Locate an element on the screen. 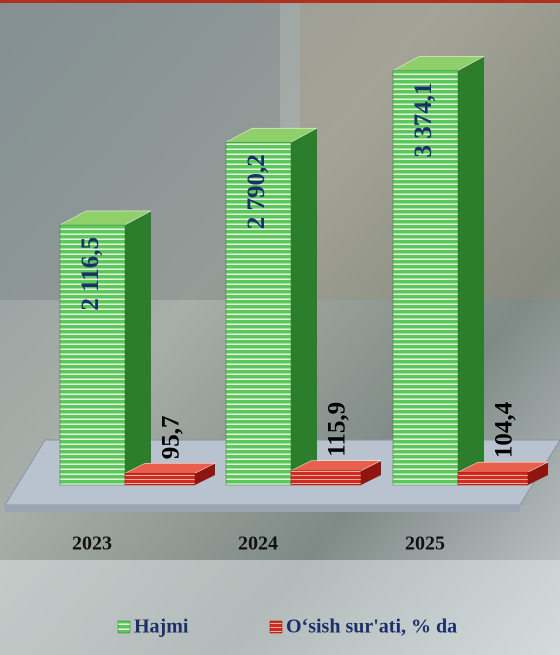 The height and width of the screenshot is (655, 560). legend-label: Hajmi is located at coordinates (161, 627).